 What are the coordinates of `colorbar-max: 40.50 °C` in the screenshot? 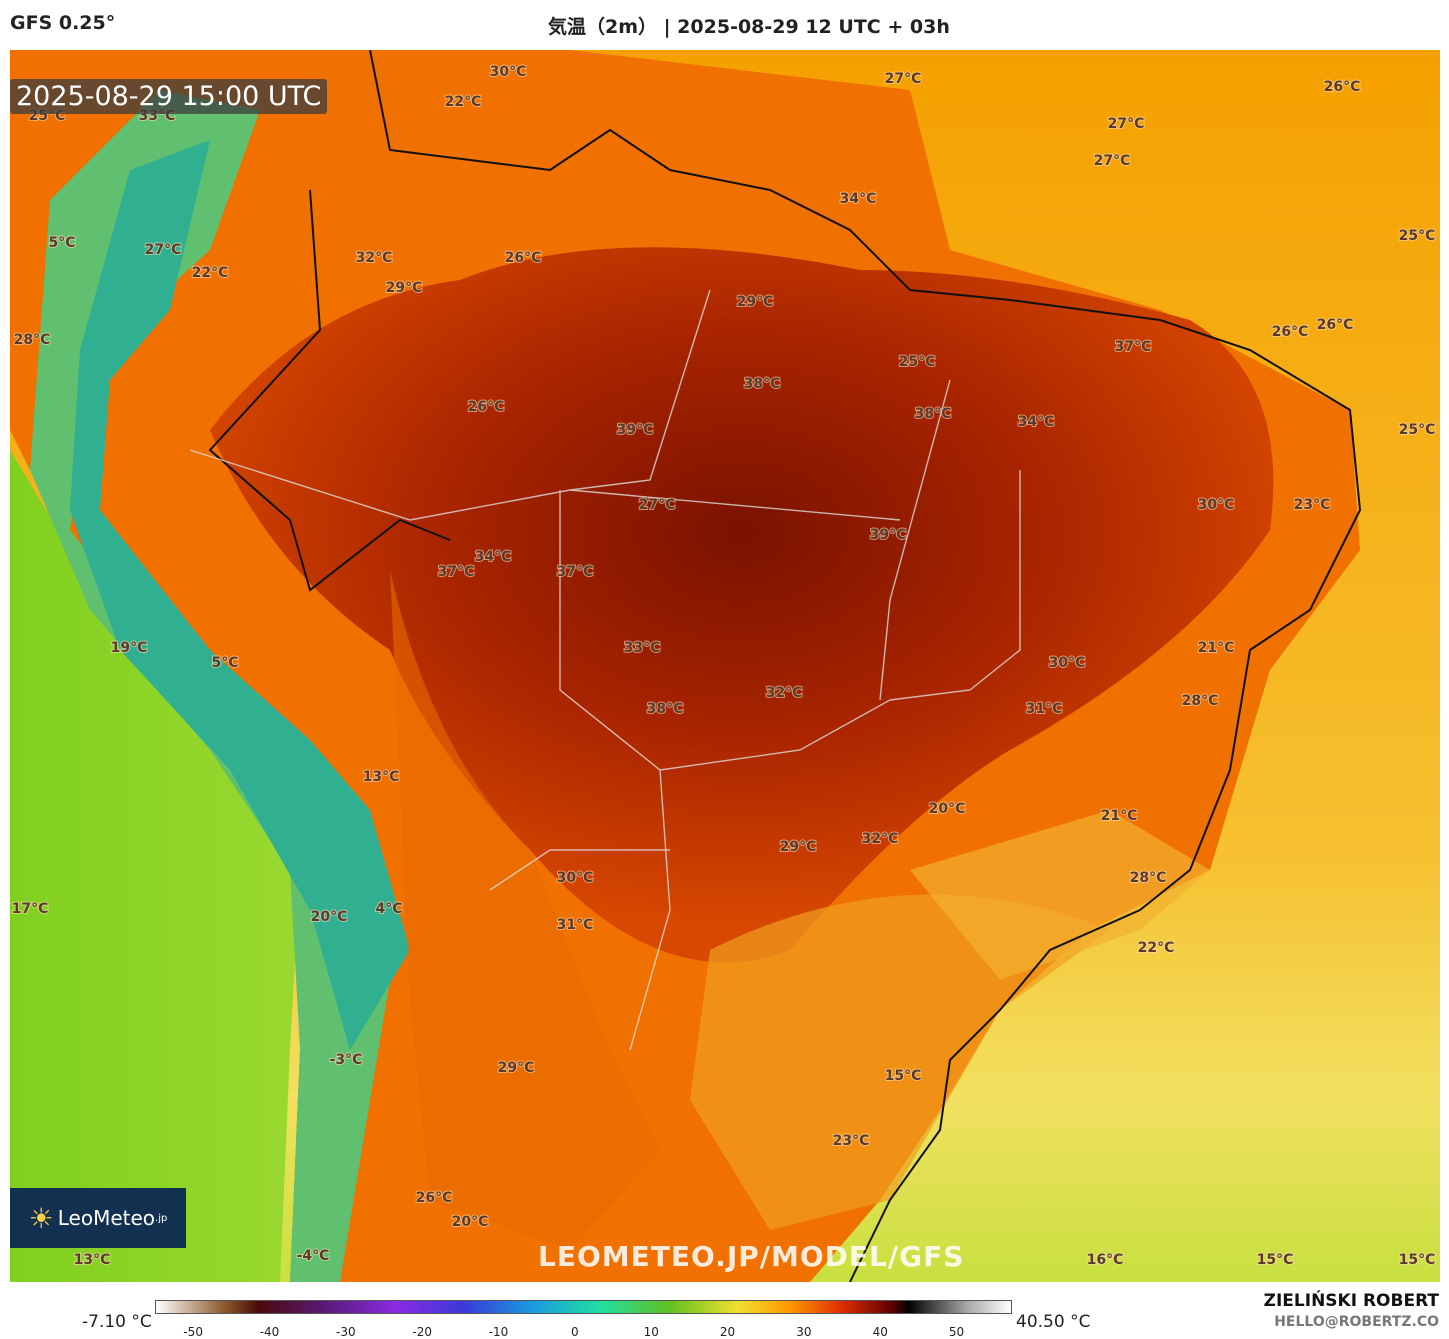 It's located at (1053, 1322).